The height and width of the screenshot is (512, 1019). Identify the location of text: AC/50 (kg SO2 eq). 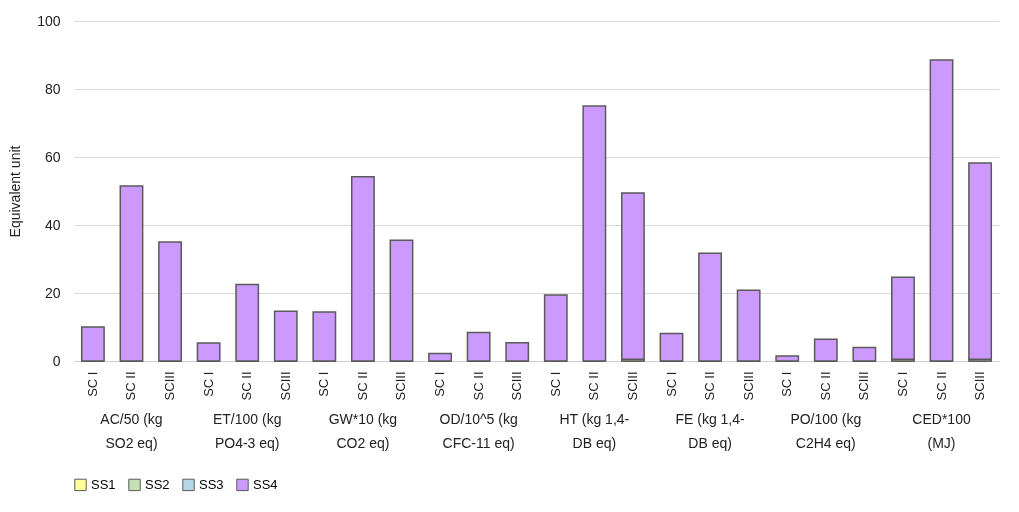
(131, 431).